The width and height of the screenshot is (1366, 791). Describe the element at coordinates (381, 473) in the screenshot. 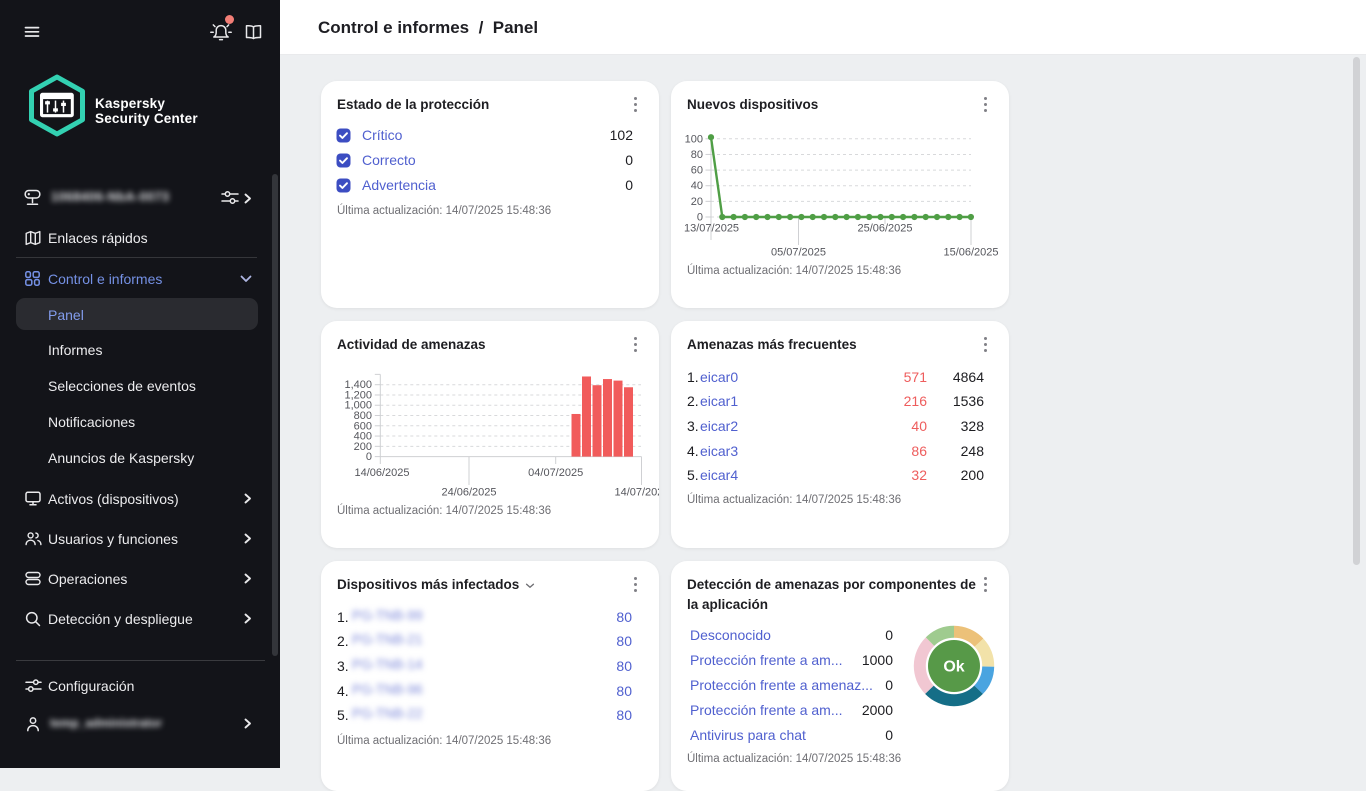

I see `svg-text: 14/06/2025` at that location.